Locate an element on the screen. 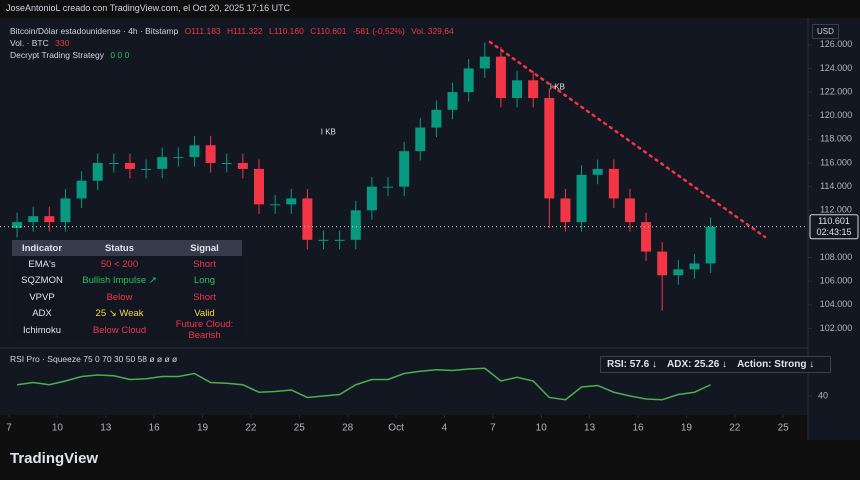  table-cell: Below is located at coordinates (119, 297).